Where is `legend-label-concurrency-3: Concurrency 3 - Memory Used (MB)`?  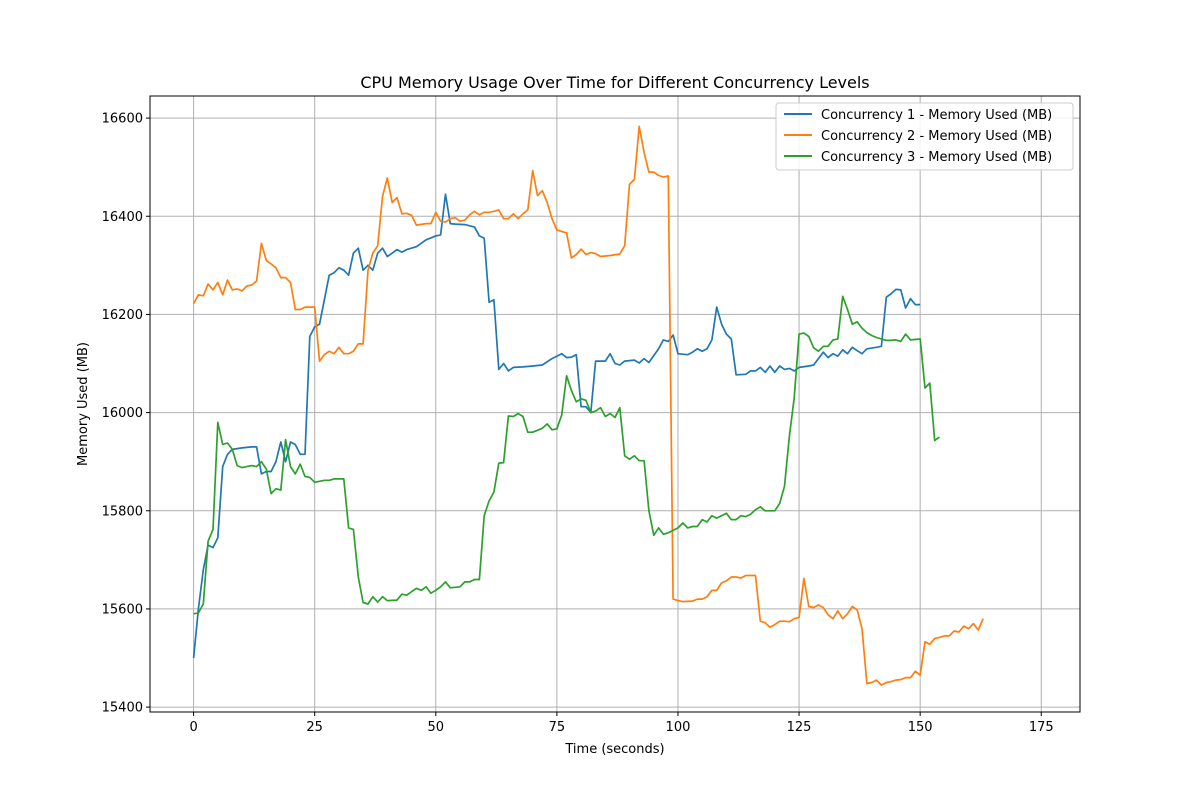
legend-label-concurrency-3: Concurrency 3 - Memory Used (MB) is located at coordinates (936, 157).